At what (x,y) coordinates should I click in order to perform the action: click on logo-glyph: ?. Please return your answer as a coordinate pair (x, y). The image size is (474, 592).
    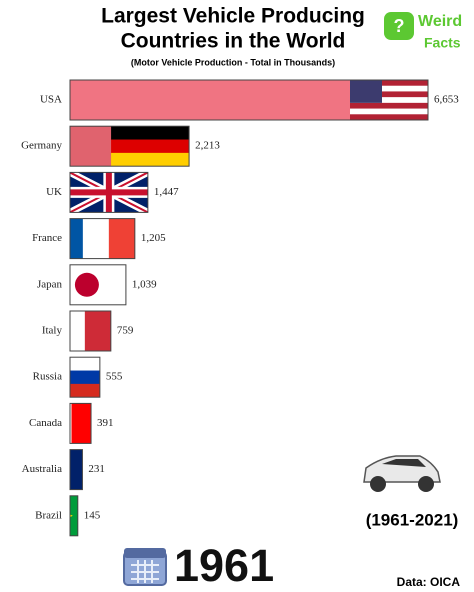
    Looking at the image, I should click on (399, 26).